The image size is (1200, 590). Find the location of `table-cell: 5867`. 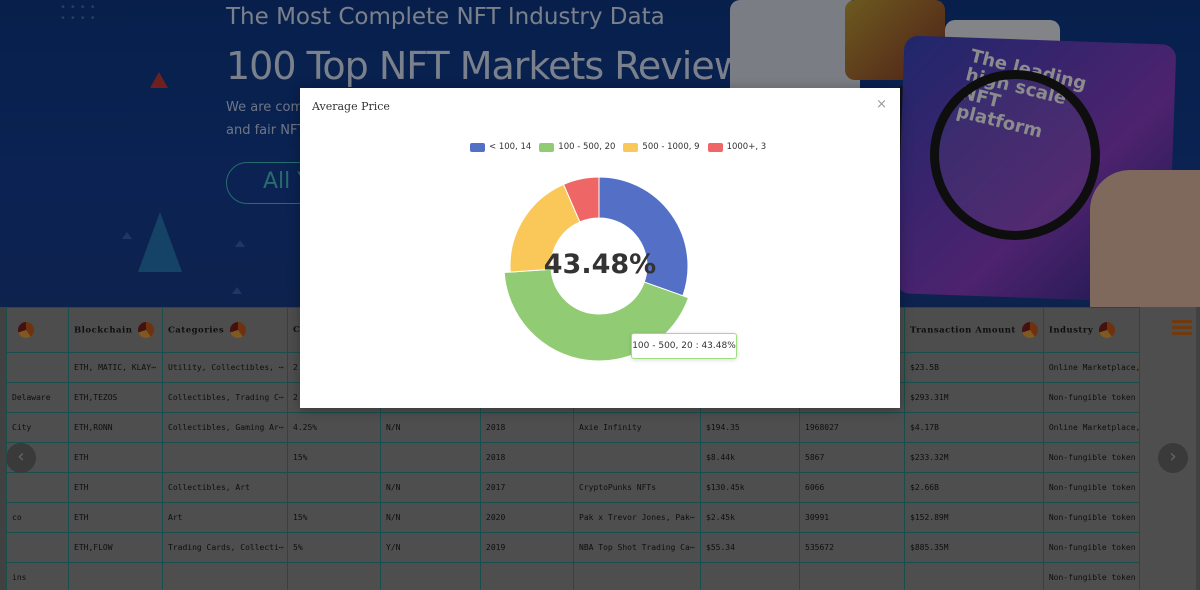

table-cell: 5867 is located at coordinates (852, 457).